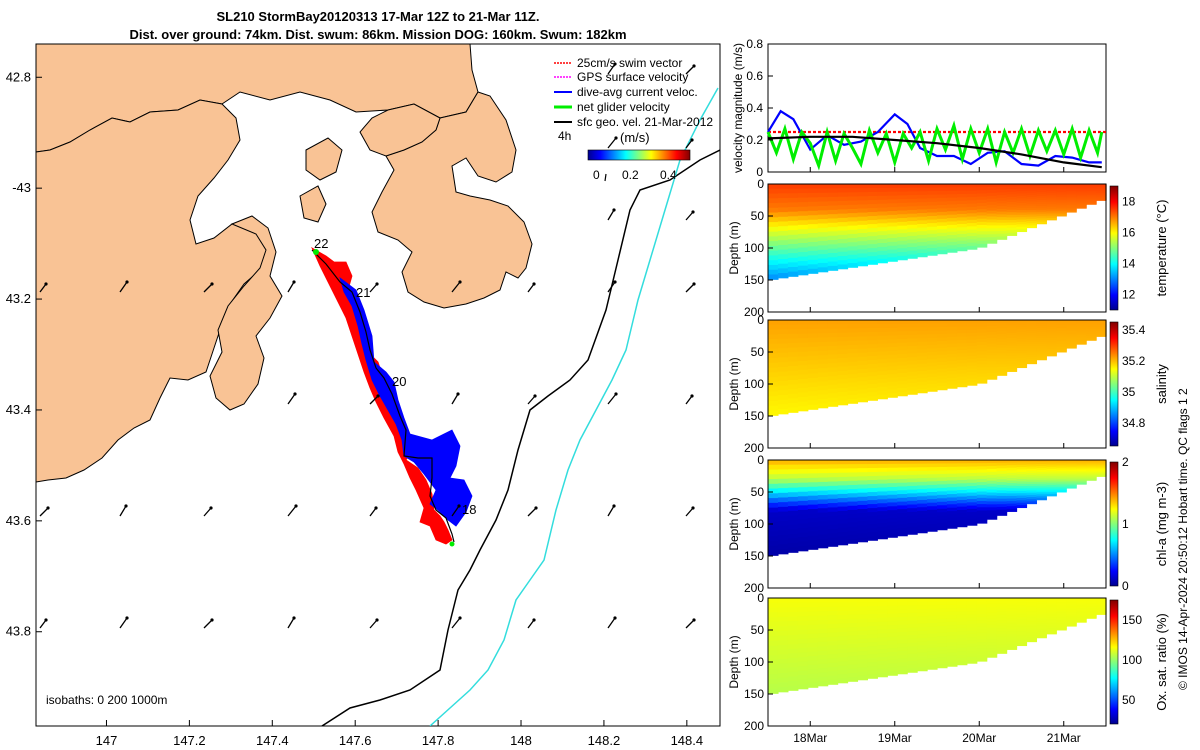 Image resolution: width=1200 pixels, height=750 pixels. What do you see at coordinates (635, 137) in the screenshot?
I see `colorbar-units-label: (m/s)` at bounding box center [635, 137].